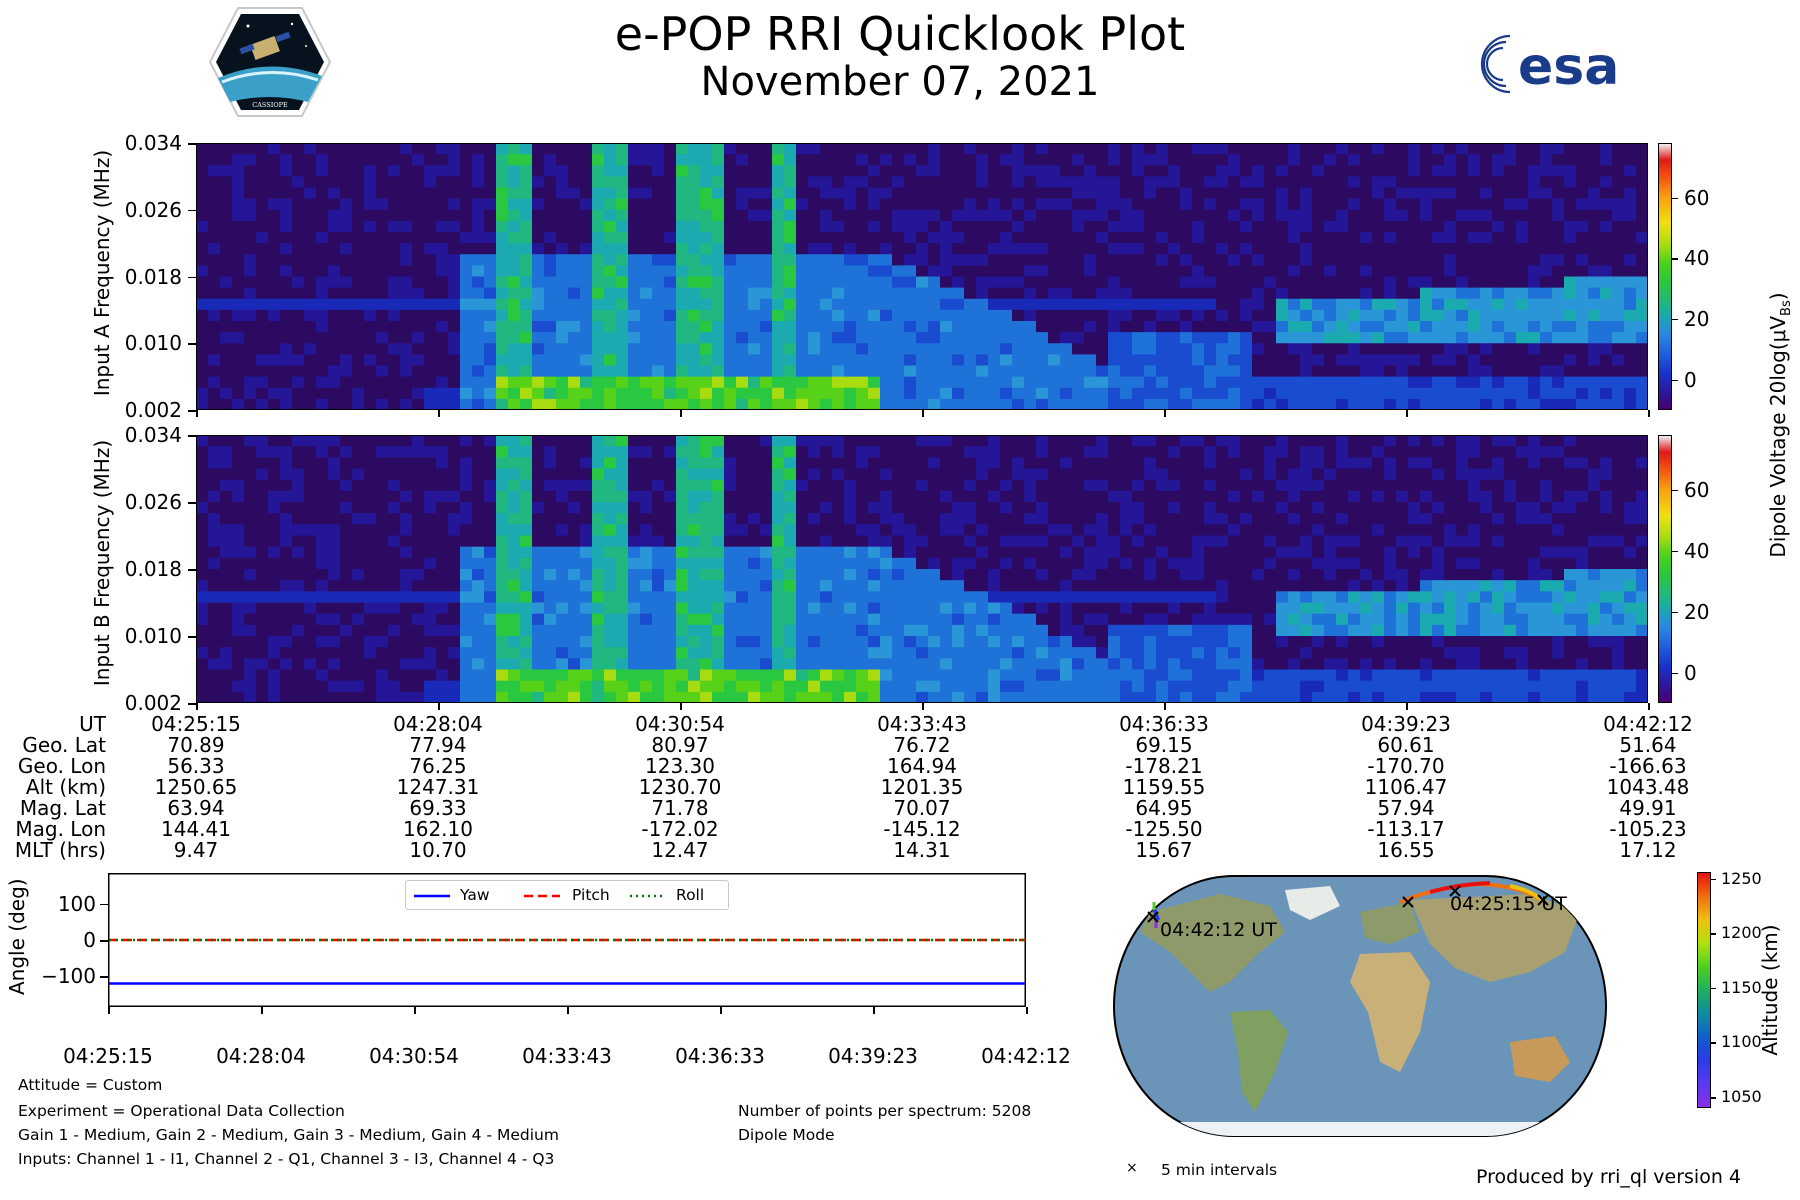 The image size is (1800, 1200). I want to click on altitude-colorbar-label: Altitude (km), so click(1770, 990).